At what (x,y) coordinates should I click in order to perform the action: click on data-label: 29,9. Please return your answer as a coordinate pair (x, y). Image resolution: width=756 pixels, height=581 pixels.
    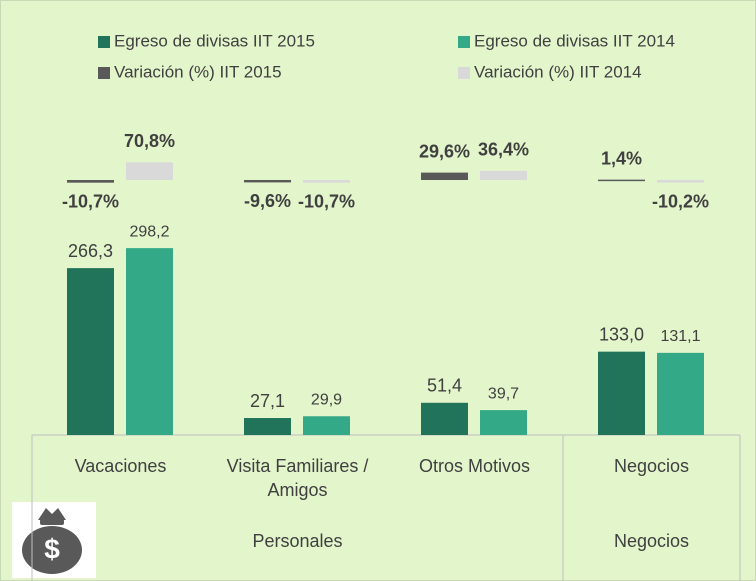
    Looking at the image, I should click on (326, 399).